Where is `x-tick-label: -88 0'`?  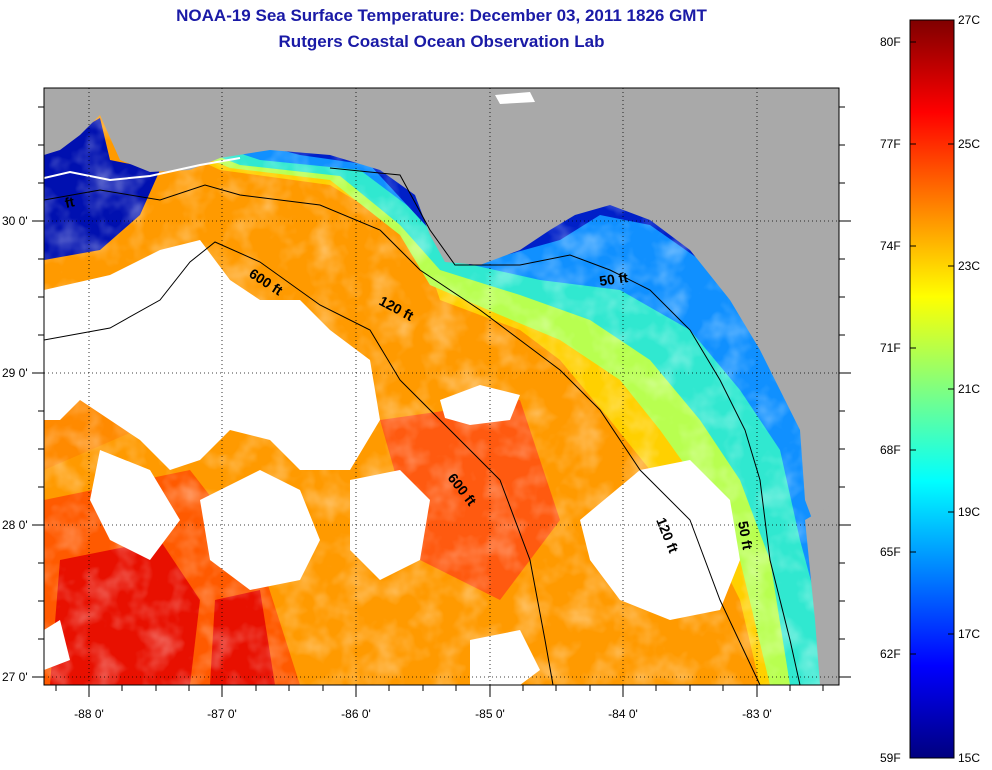
x-tick-label: -88 0' is located at coordinates (89, 714).